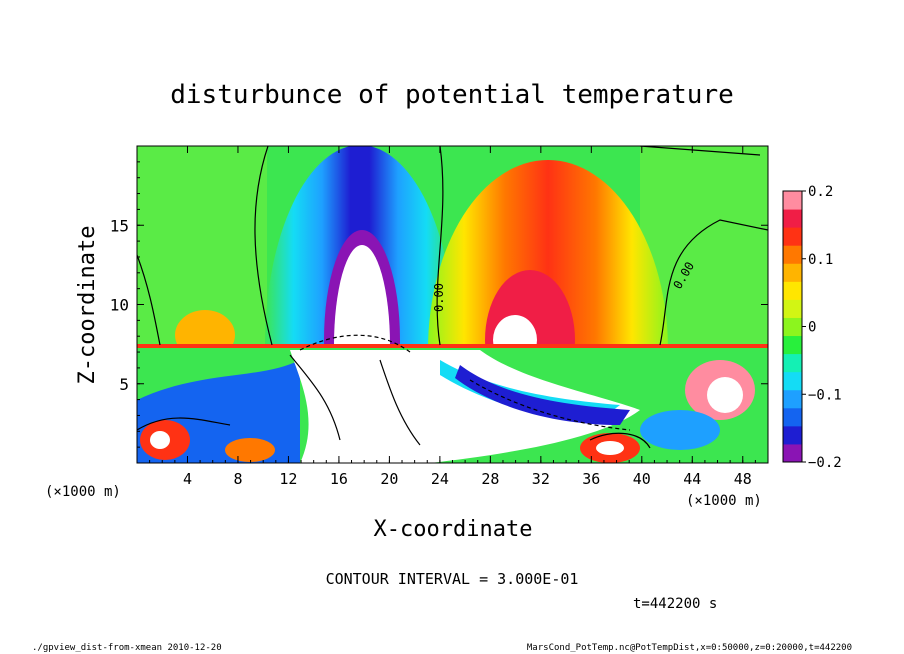 The image size is (904, 654). I want to click on x-axis-label: X-coordinate, so click(453, 529).